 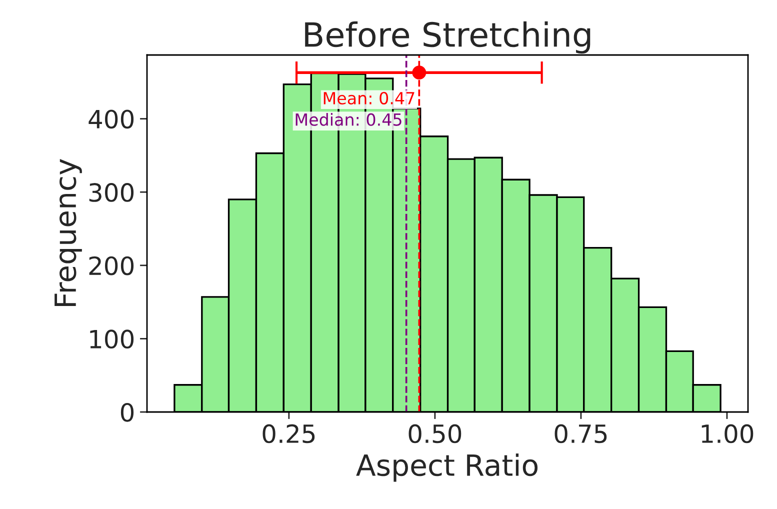 What do you see at coordinates (349, 119) in the screenshot?
I see `ref-line-label: Median: 0.45` at bounding box center [349, 119].